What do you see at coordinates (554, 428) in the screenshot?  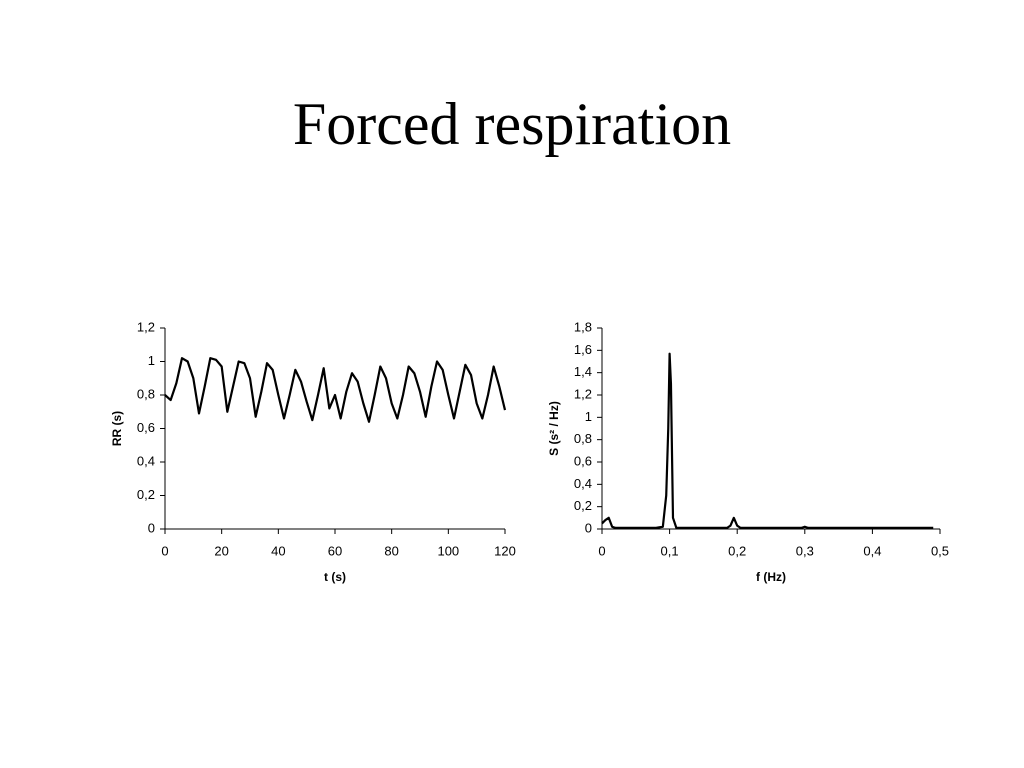 I see `y-axis-title: S (s² / Hz)` at bounding box center [554, 428].